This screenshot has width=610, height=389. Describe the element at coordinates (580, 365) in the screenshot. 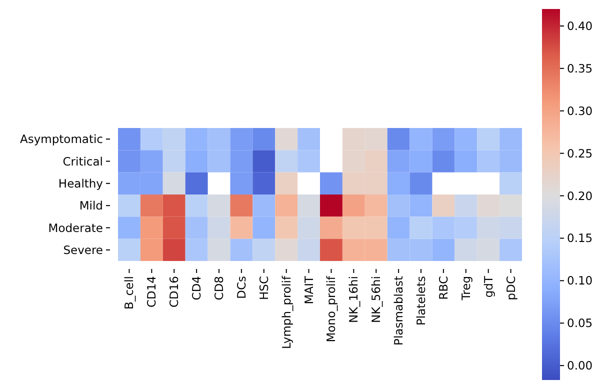

I see `color-bar-label: 0.00` at that location.